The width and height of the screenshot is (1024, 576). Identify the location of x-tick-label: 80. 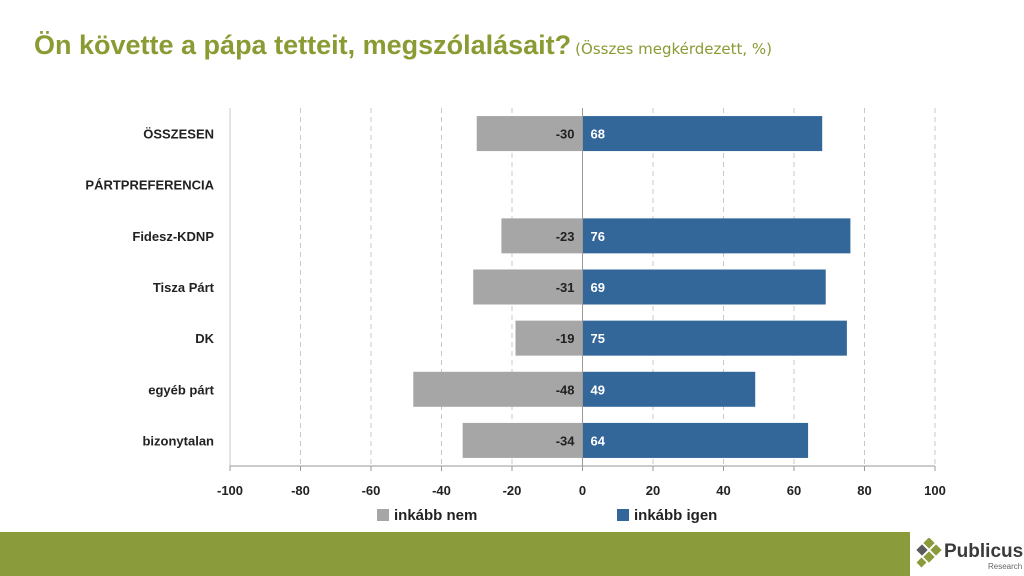
(864, 490).